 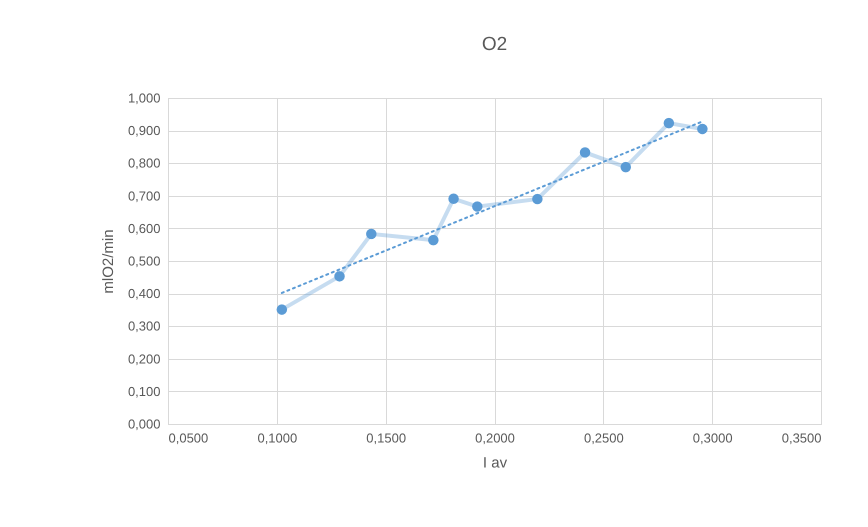 I want to click on y-tick-label: 0,400, so click(x=144, y=294).